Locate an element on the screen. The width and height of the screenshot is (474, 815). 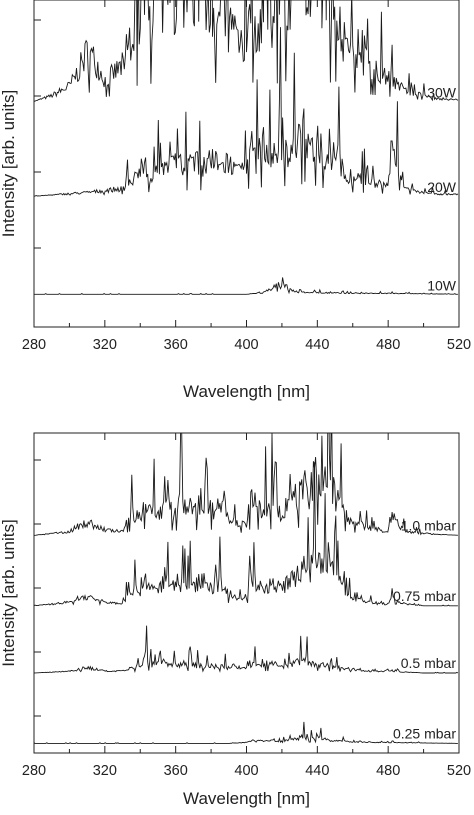
series-line-0-25-mbar is located at coordinates (246, 732).